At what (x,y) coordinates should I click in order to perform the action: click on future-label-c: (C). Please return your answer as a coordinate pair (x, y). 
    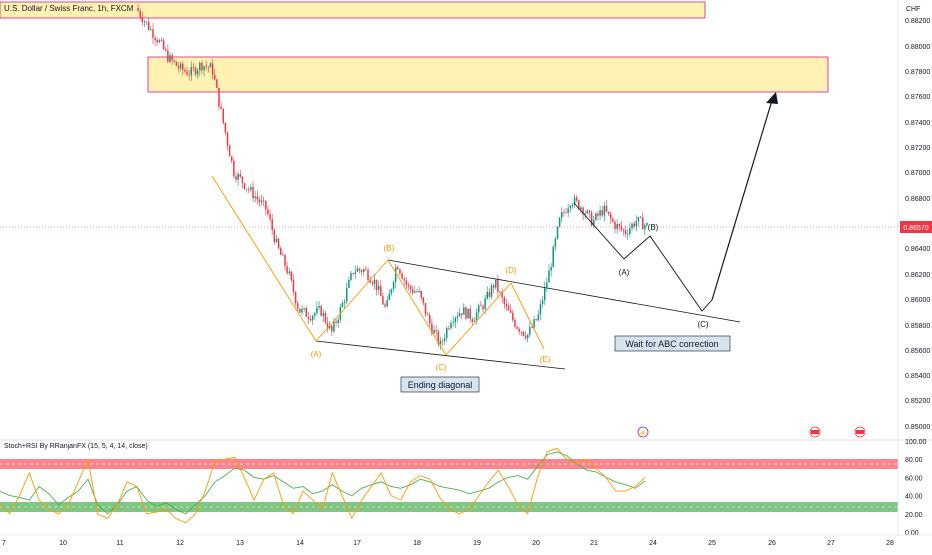
    Looking at the image, I should click on (702, 324).